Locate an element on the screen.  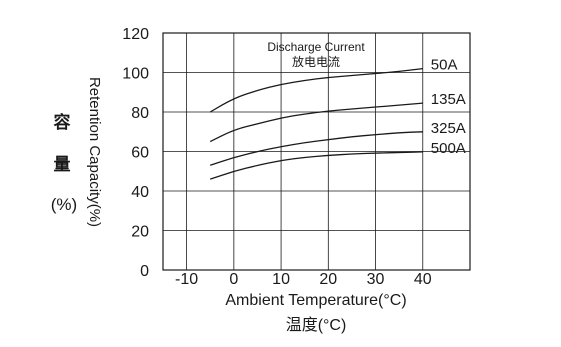
x-tick-label: 0 is located at coordinates (233, 279).